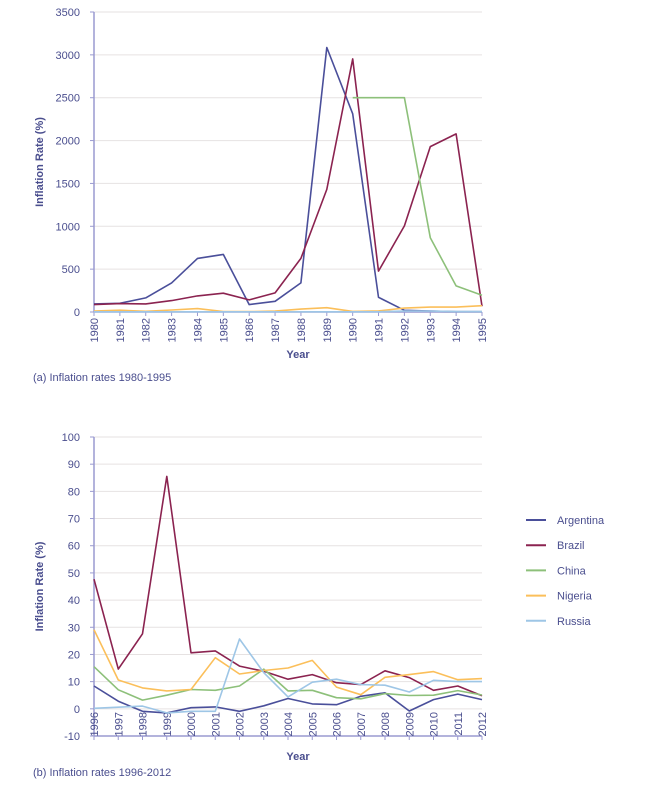  What do you see at coordinates (192, 724) in the screenshot?
I see `x-tick-label: 2000` at bounding box center [192, 724].